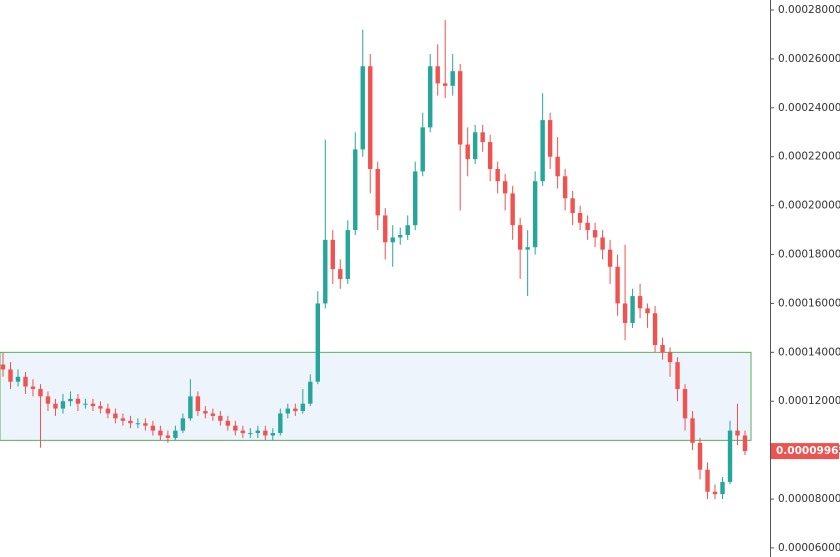 The image size is (840, 557). What do you see at coordinates (809, 108) in the screenshot?
I see `y-tick-label: 0.00024000` at bounding box center [809, 108].